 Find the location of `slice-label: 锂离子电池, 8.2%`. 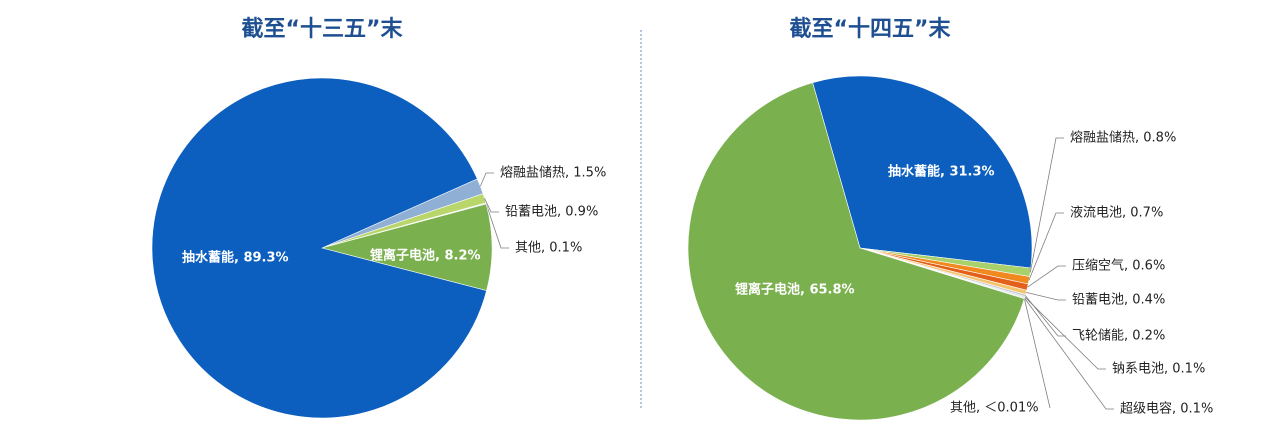

slice-label: 锂离子电池, 8.2% is located at coordinates (425, 256).